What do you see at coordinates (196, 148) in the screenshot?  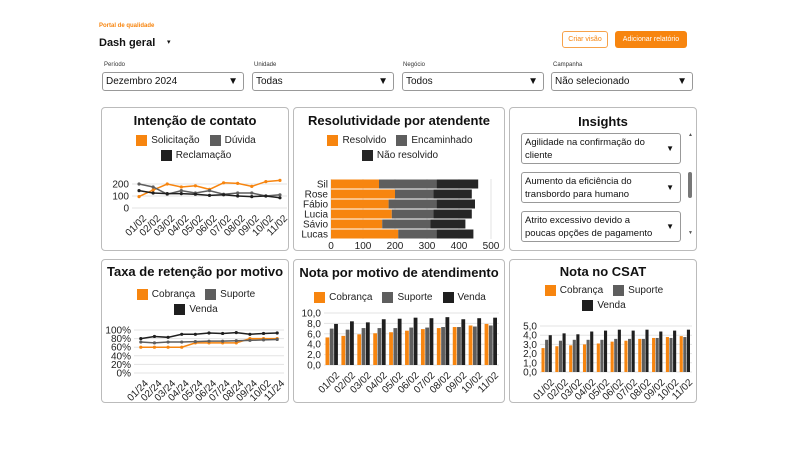 I see `chart-legend: Solicitação Dúvida Reclamação` at bounding box center [196, 148].